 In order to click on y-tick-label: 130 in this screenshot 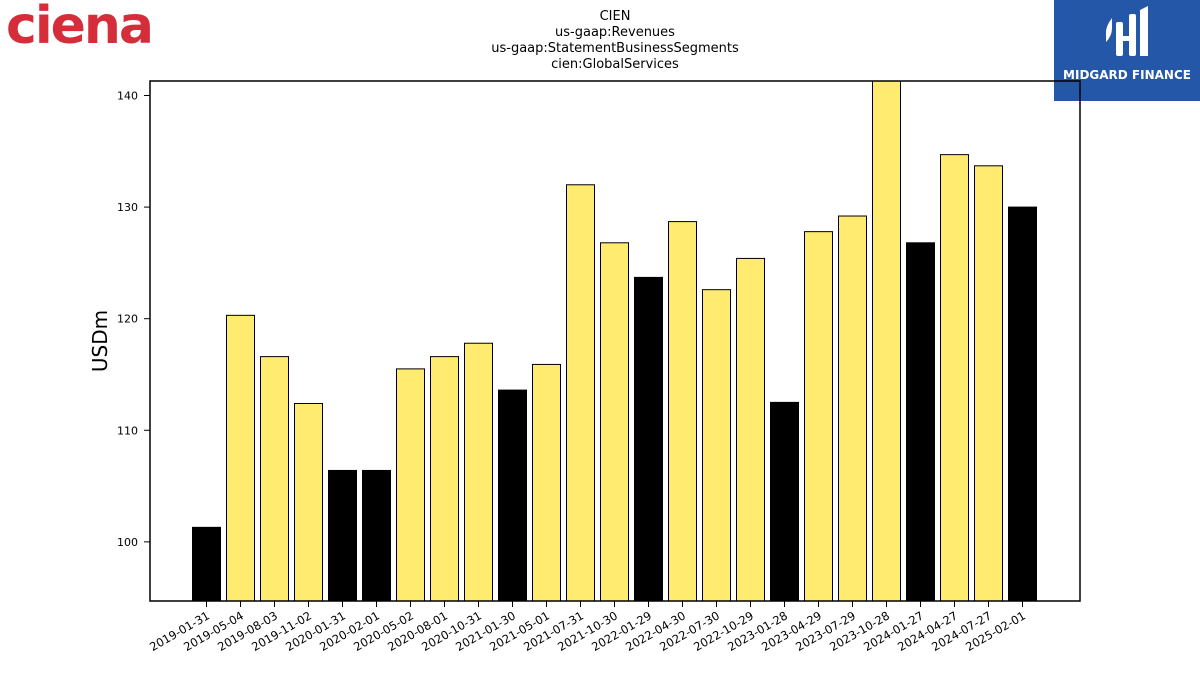, I will do `click(127, 207)`.